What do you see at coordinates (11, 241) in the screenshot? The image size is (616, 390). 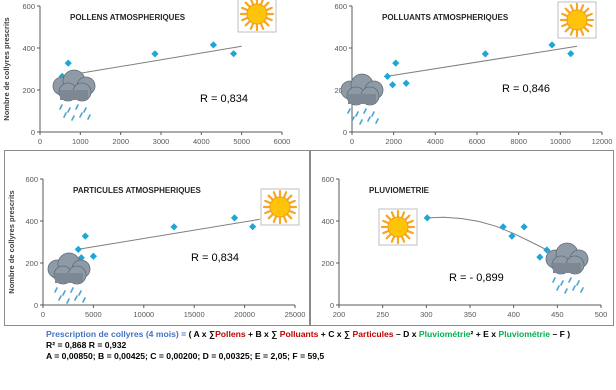 I see `y-axis-title: Nombre de collyres prescrits` at bounding box center [11, 241].